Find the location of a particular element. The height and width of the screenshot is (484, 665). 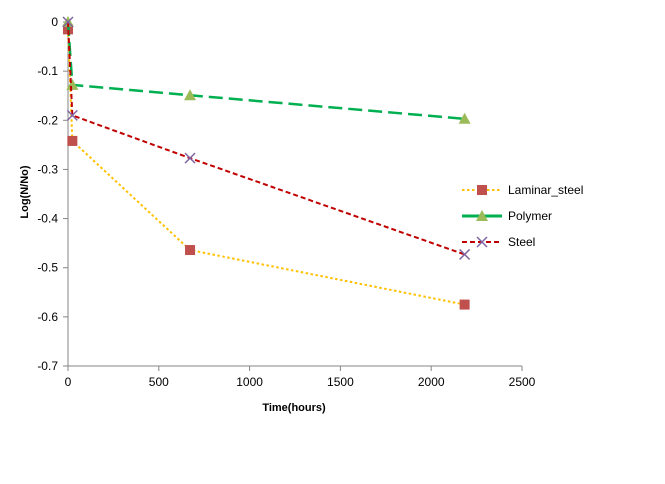

legend: Laminar_steel Polymer Steel is located at coordinates (522, 216).